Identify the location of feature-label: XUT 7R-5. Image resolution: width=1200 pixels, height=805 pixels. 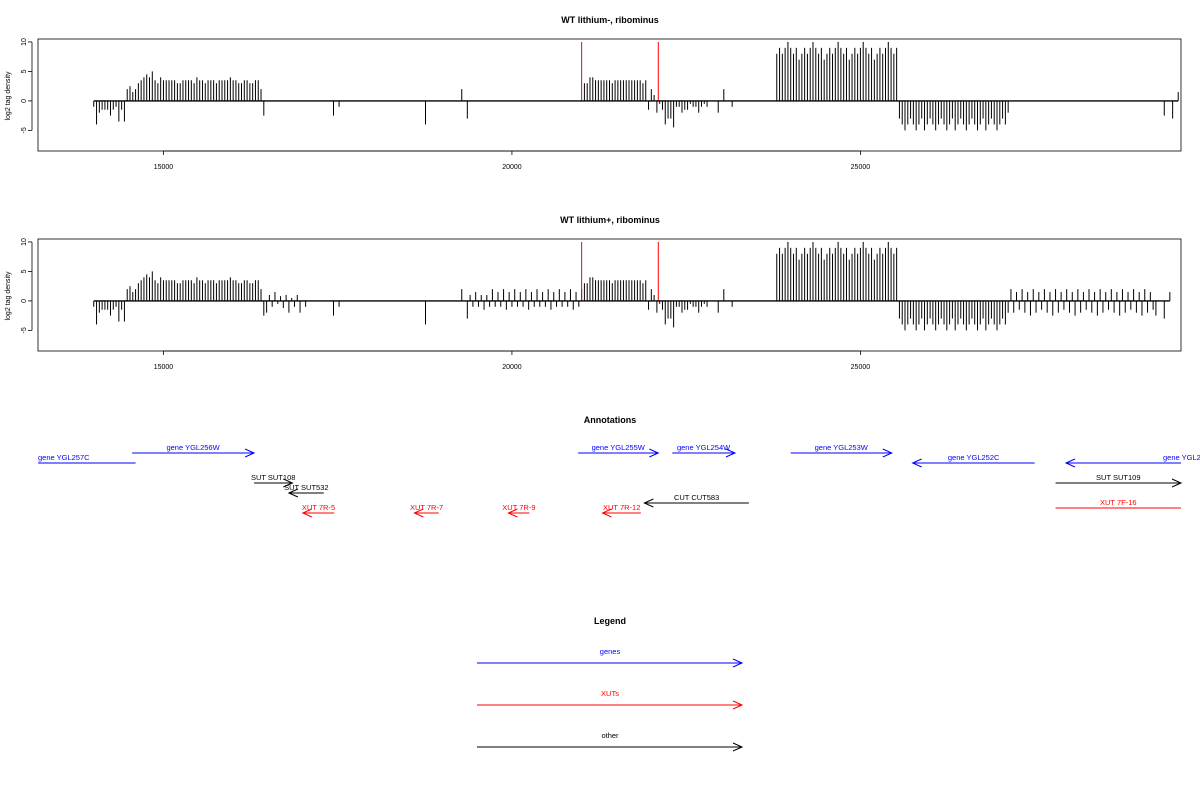
(318, 507).